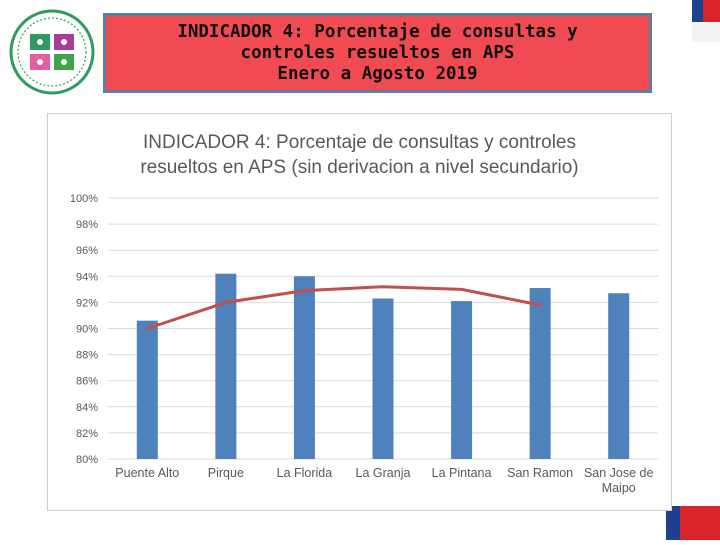  Describe the element at coordinates (87, 434) in the screenshot. I see `y-tick-label: 82%` at that location.